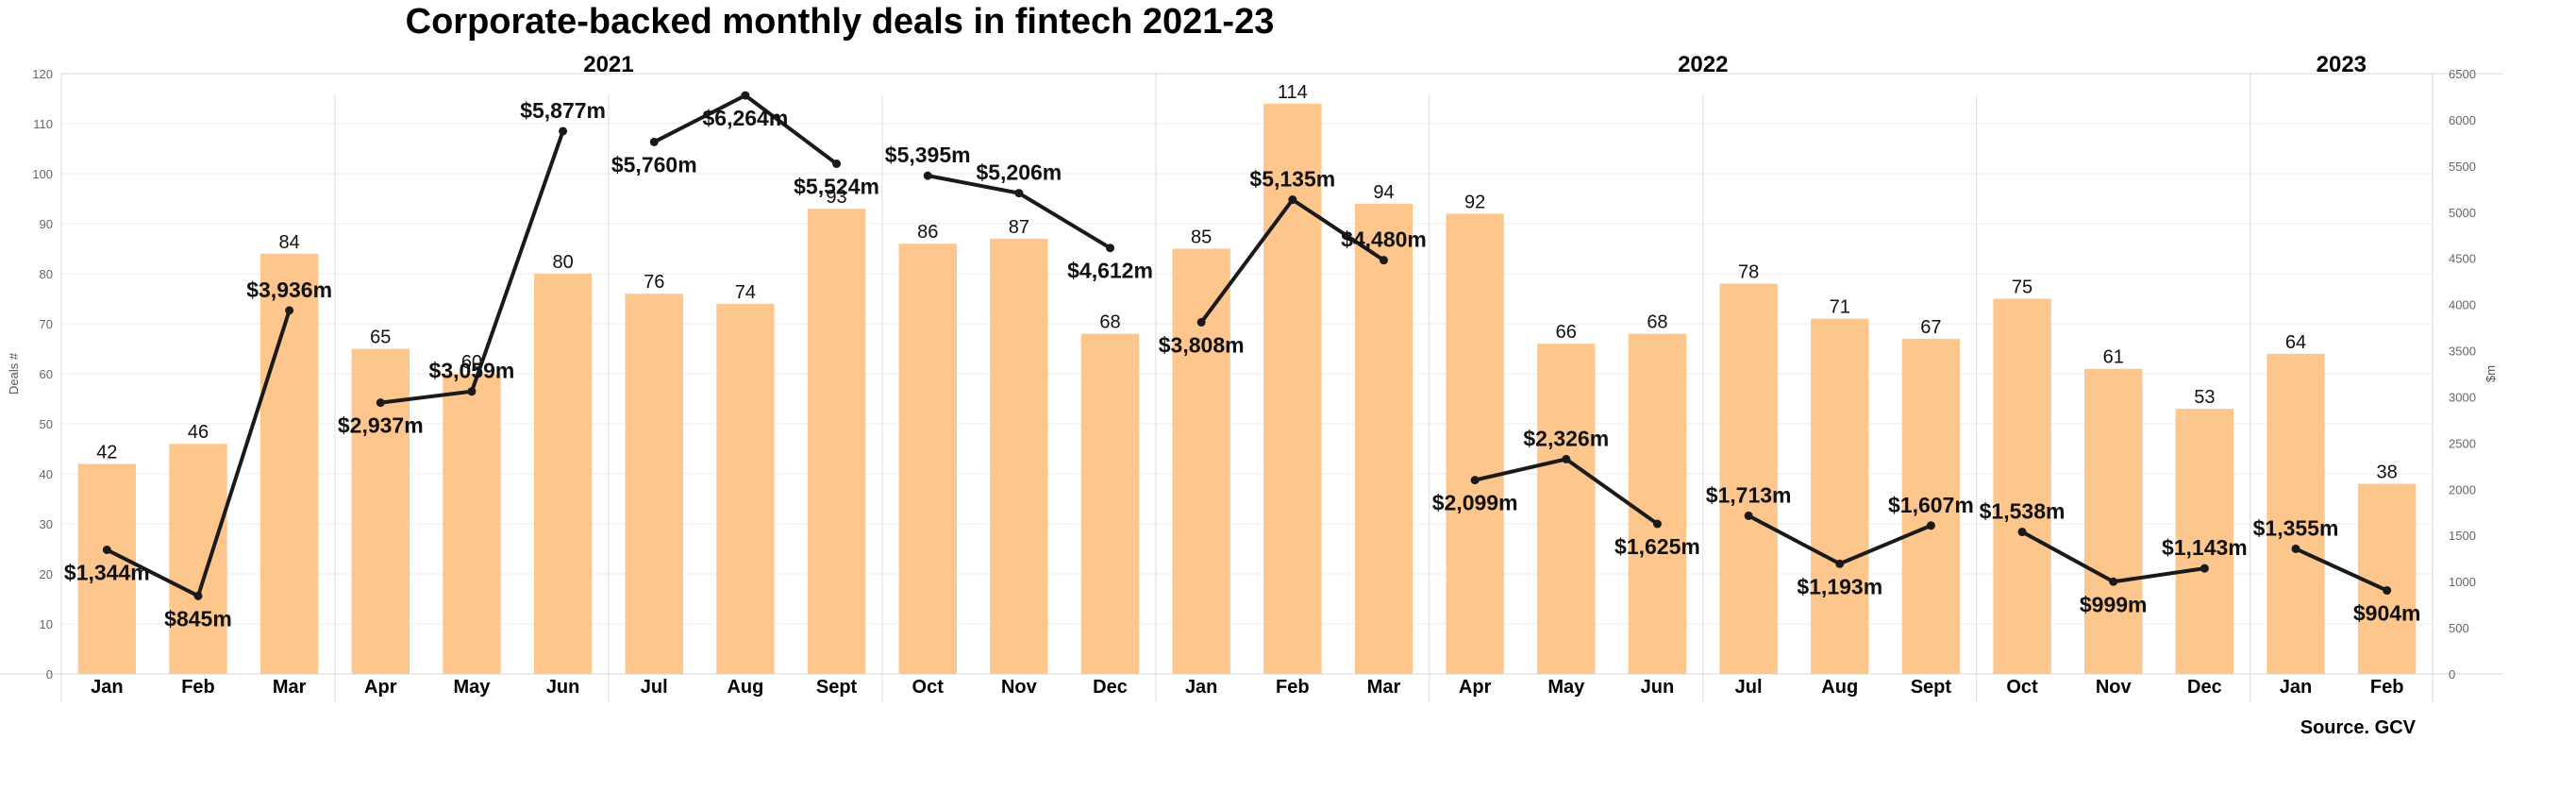 The width and height of the screenshot is (2576, 791). Describe the element at coordinates (2295, 342) in the screenshot. I see `bar-value-label: 64` at that location.